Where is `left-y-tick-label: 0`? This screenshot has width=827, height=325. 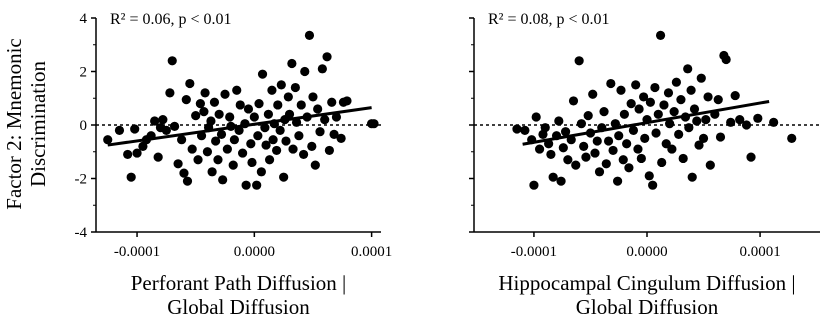 left-y-tick-label: 0 is located at coordinates (84, 126).